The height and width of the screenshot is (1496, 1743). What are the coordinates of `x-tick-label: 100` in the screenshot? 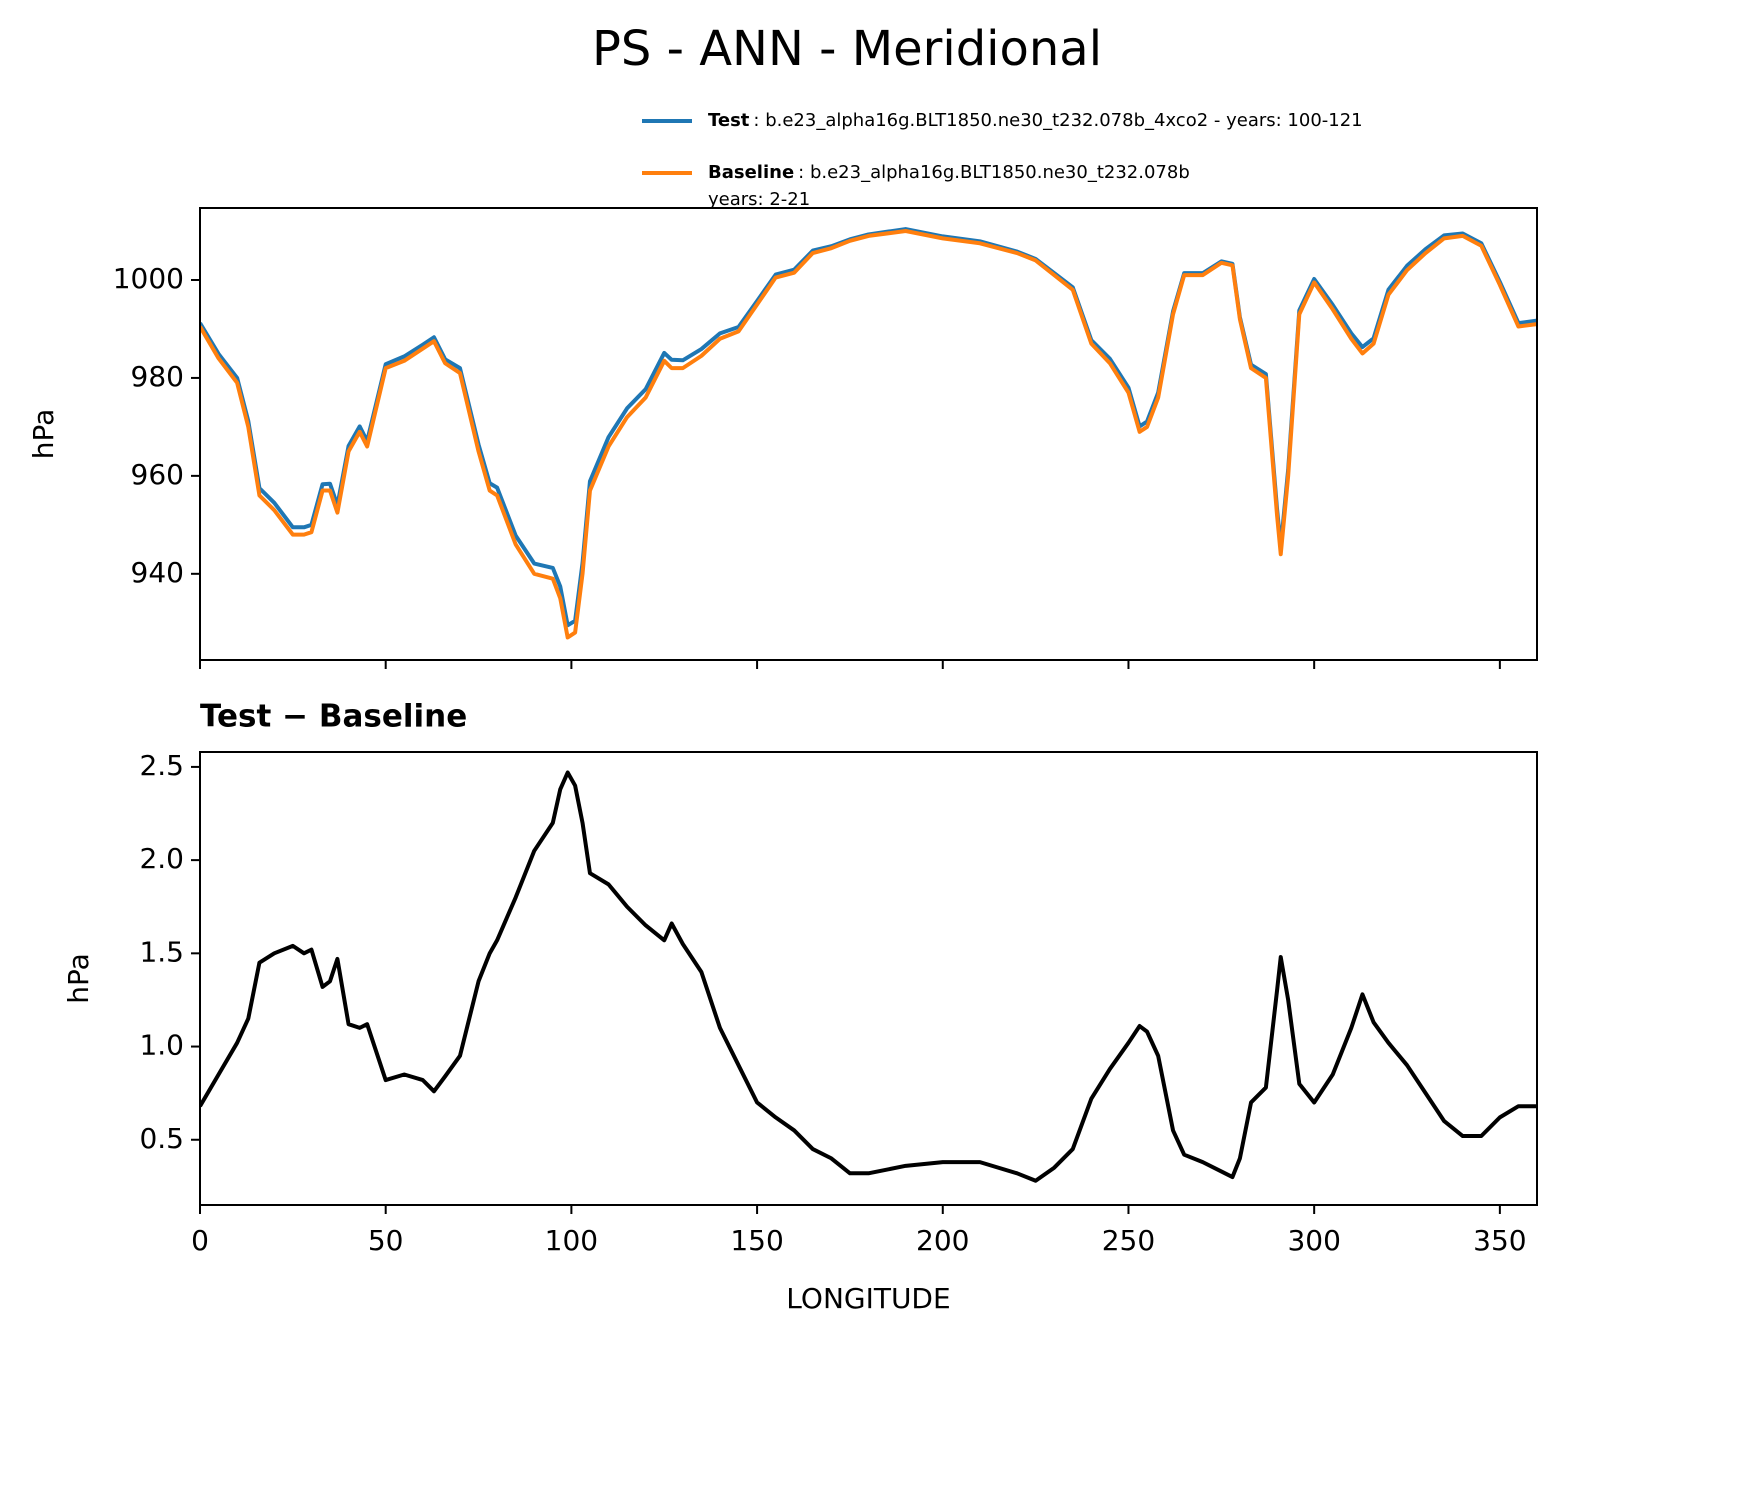 It's located at (571, 1240).